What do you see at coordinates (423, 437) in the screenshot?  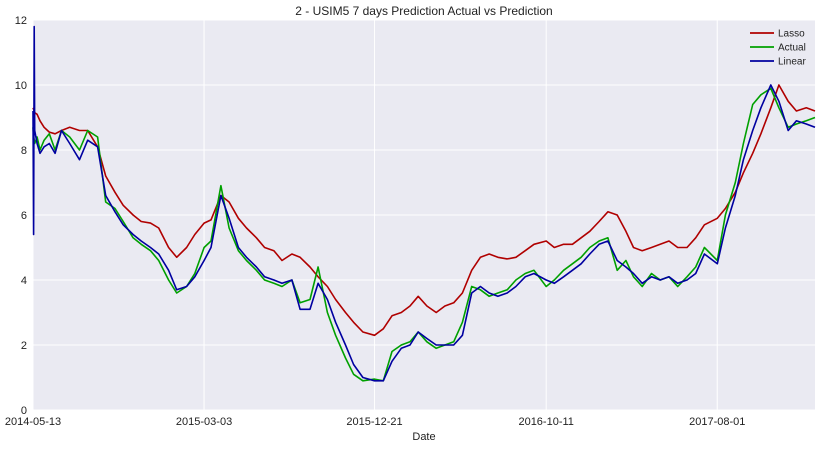 I see `x-axis-label: Date` at bounding box center [423, 437].